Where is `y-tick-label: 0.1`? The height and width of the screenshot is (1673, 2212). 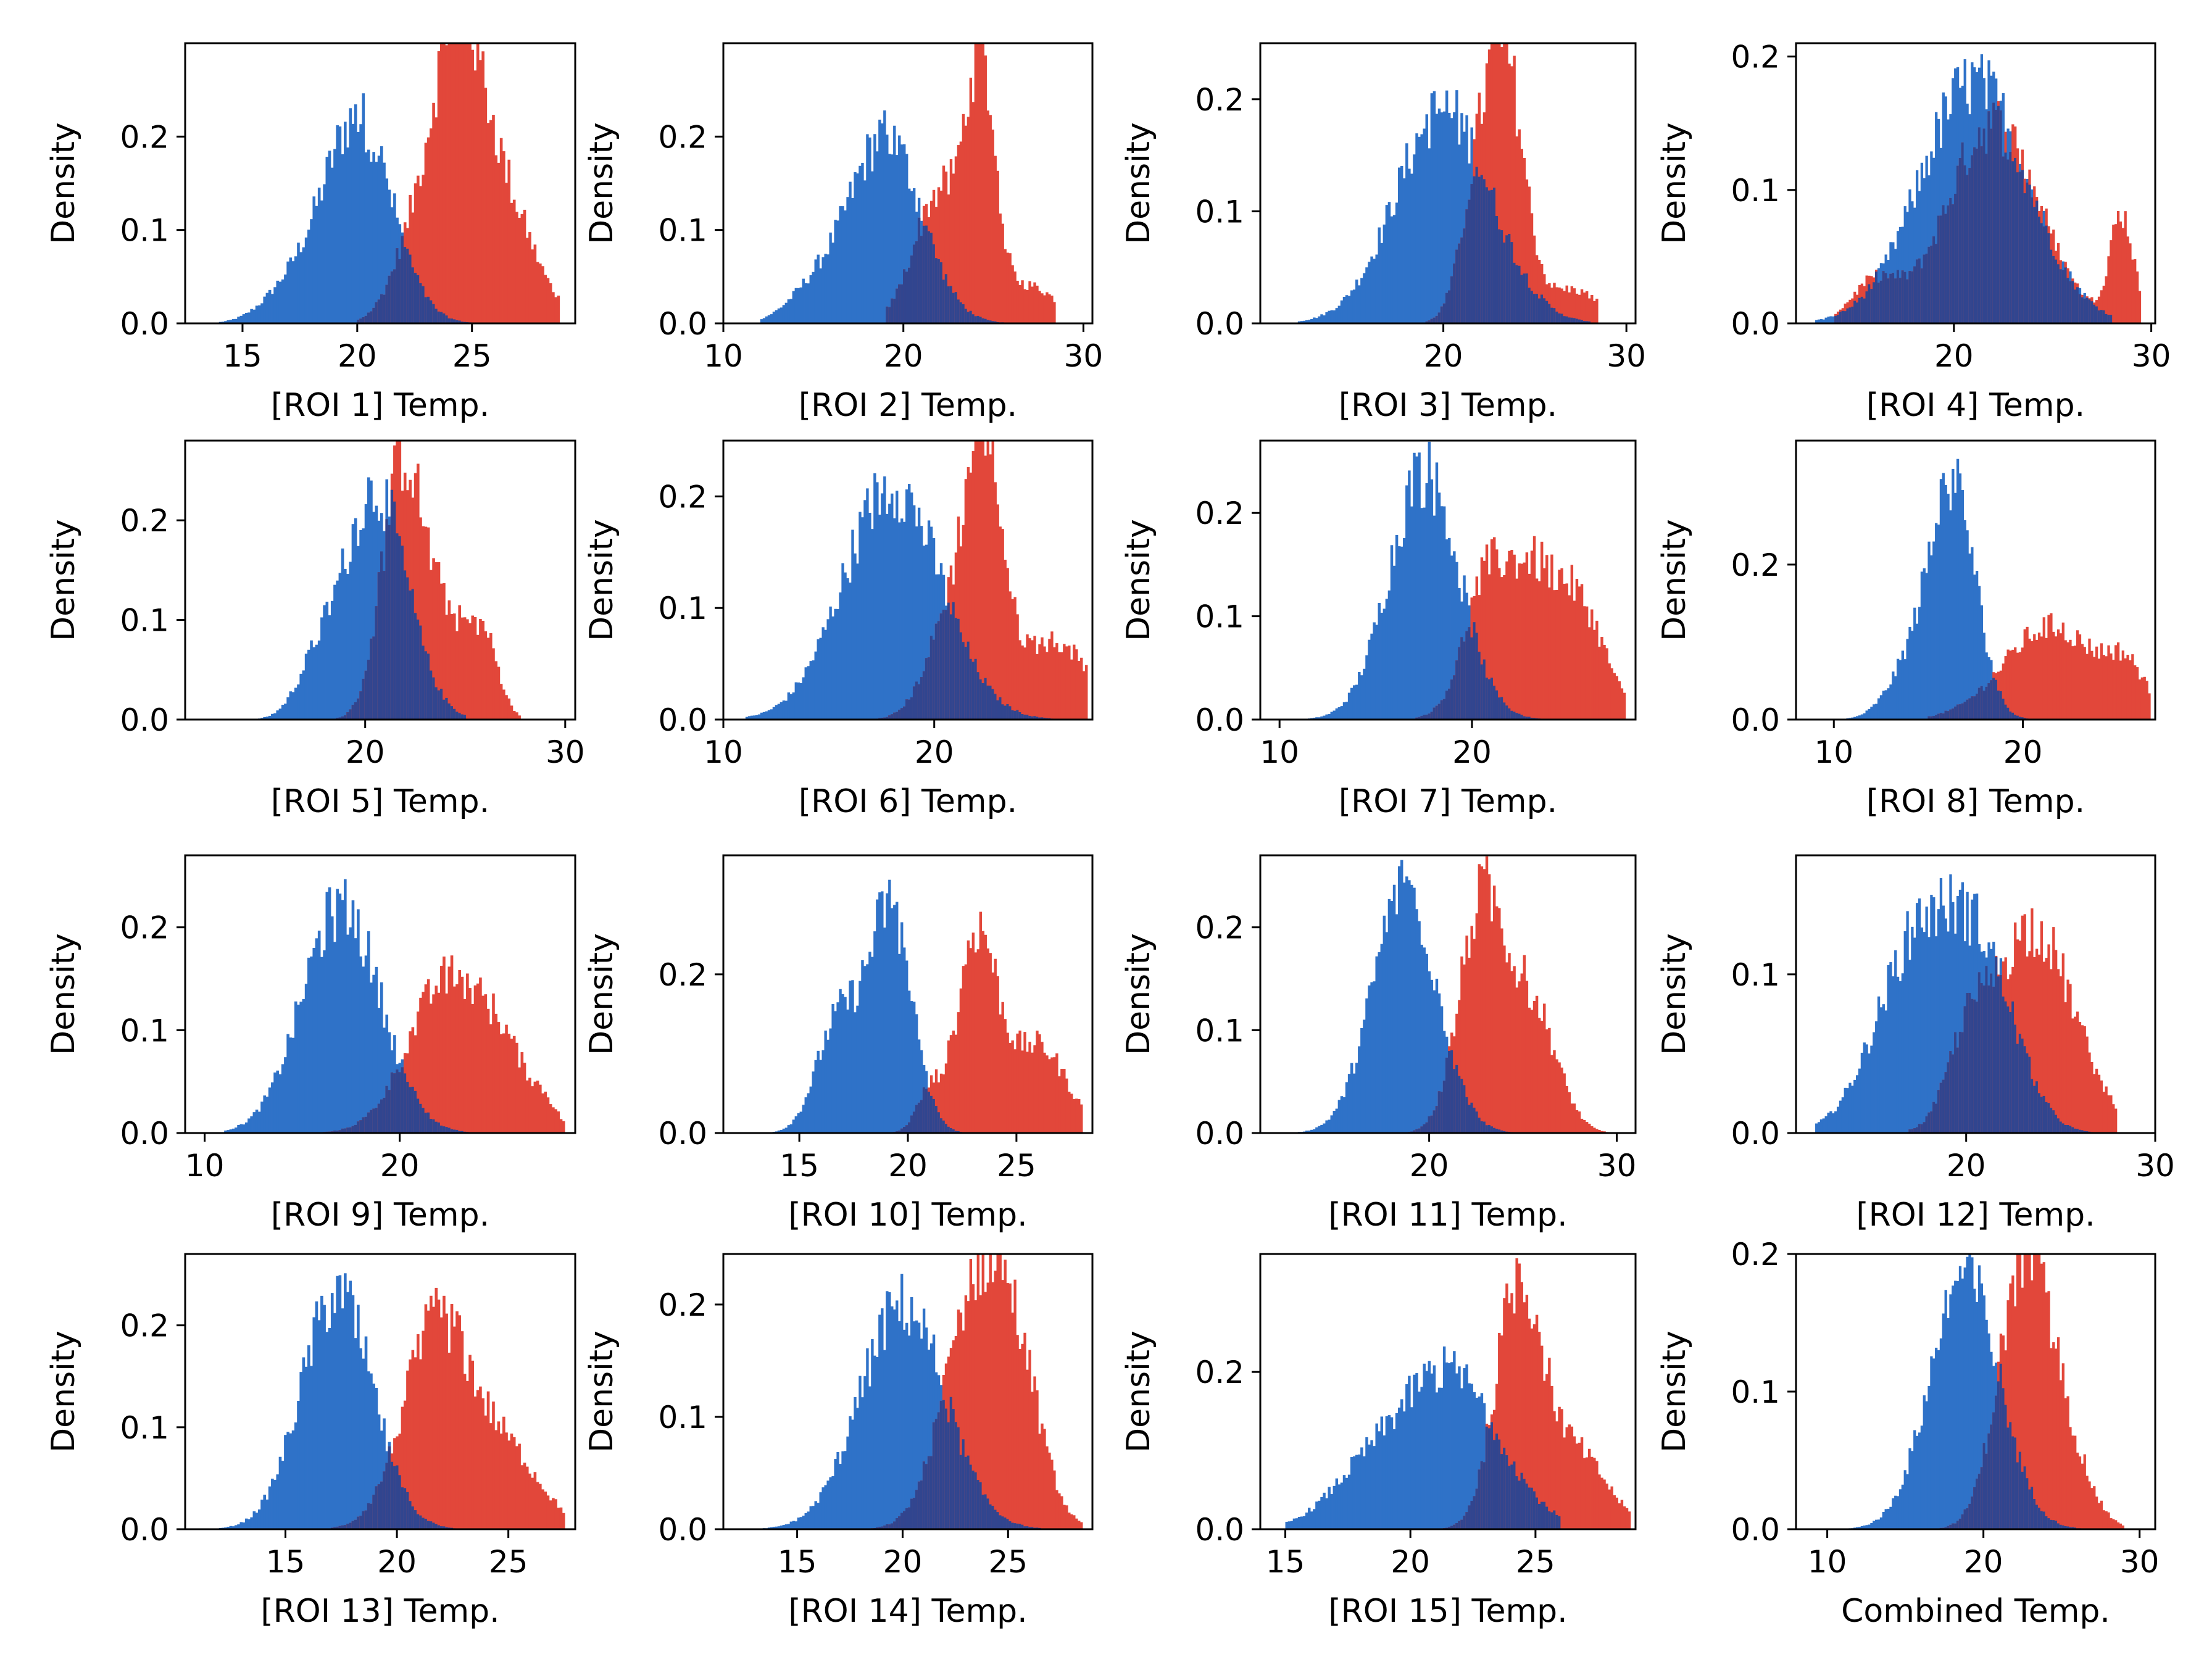
y-tick-label: 0.1 is located at coordinates (1219, 617).